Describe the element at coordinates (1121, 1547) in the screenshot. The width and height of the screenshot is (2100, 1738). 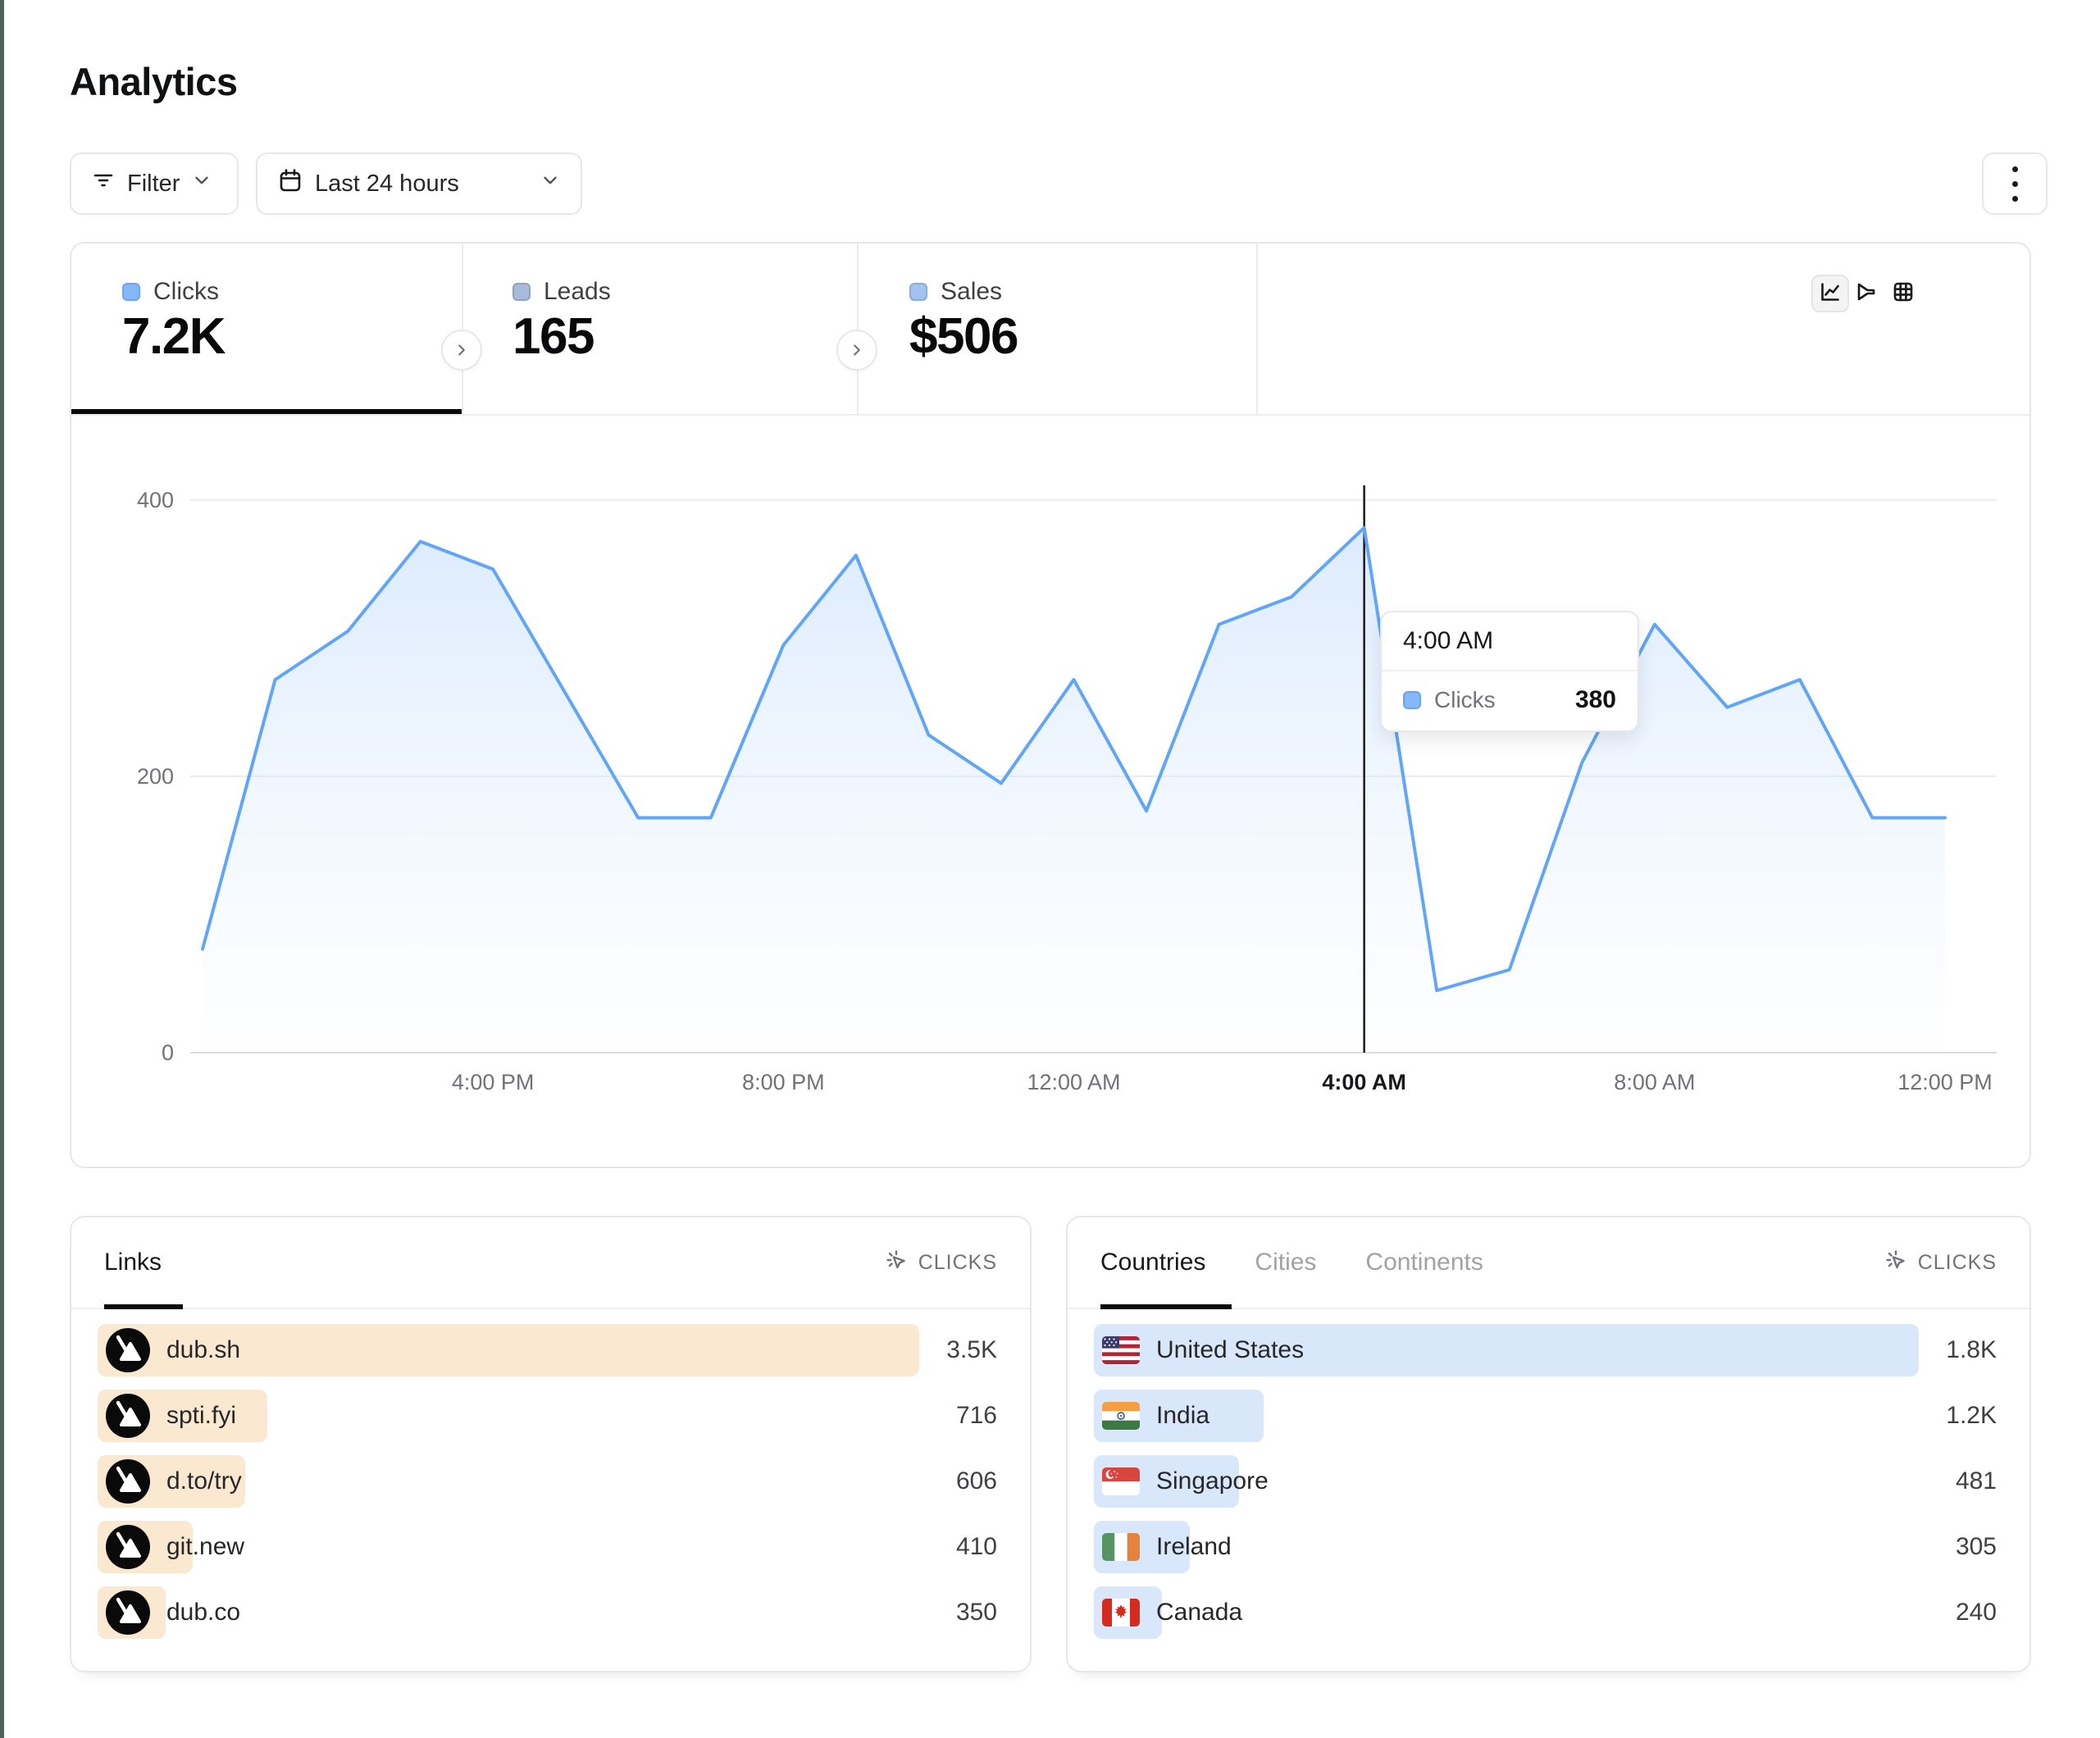
I see `ireland-flag-icon` at that location.